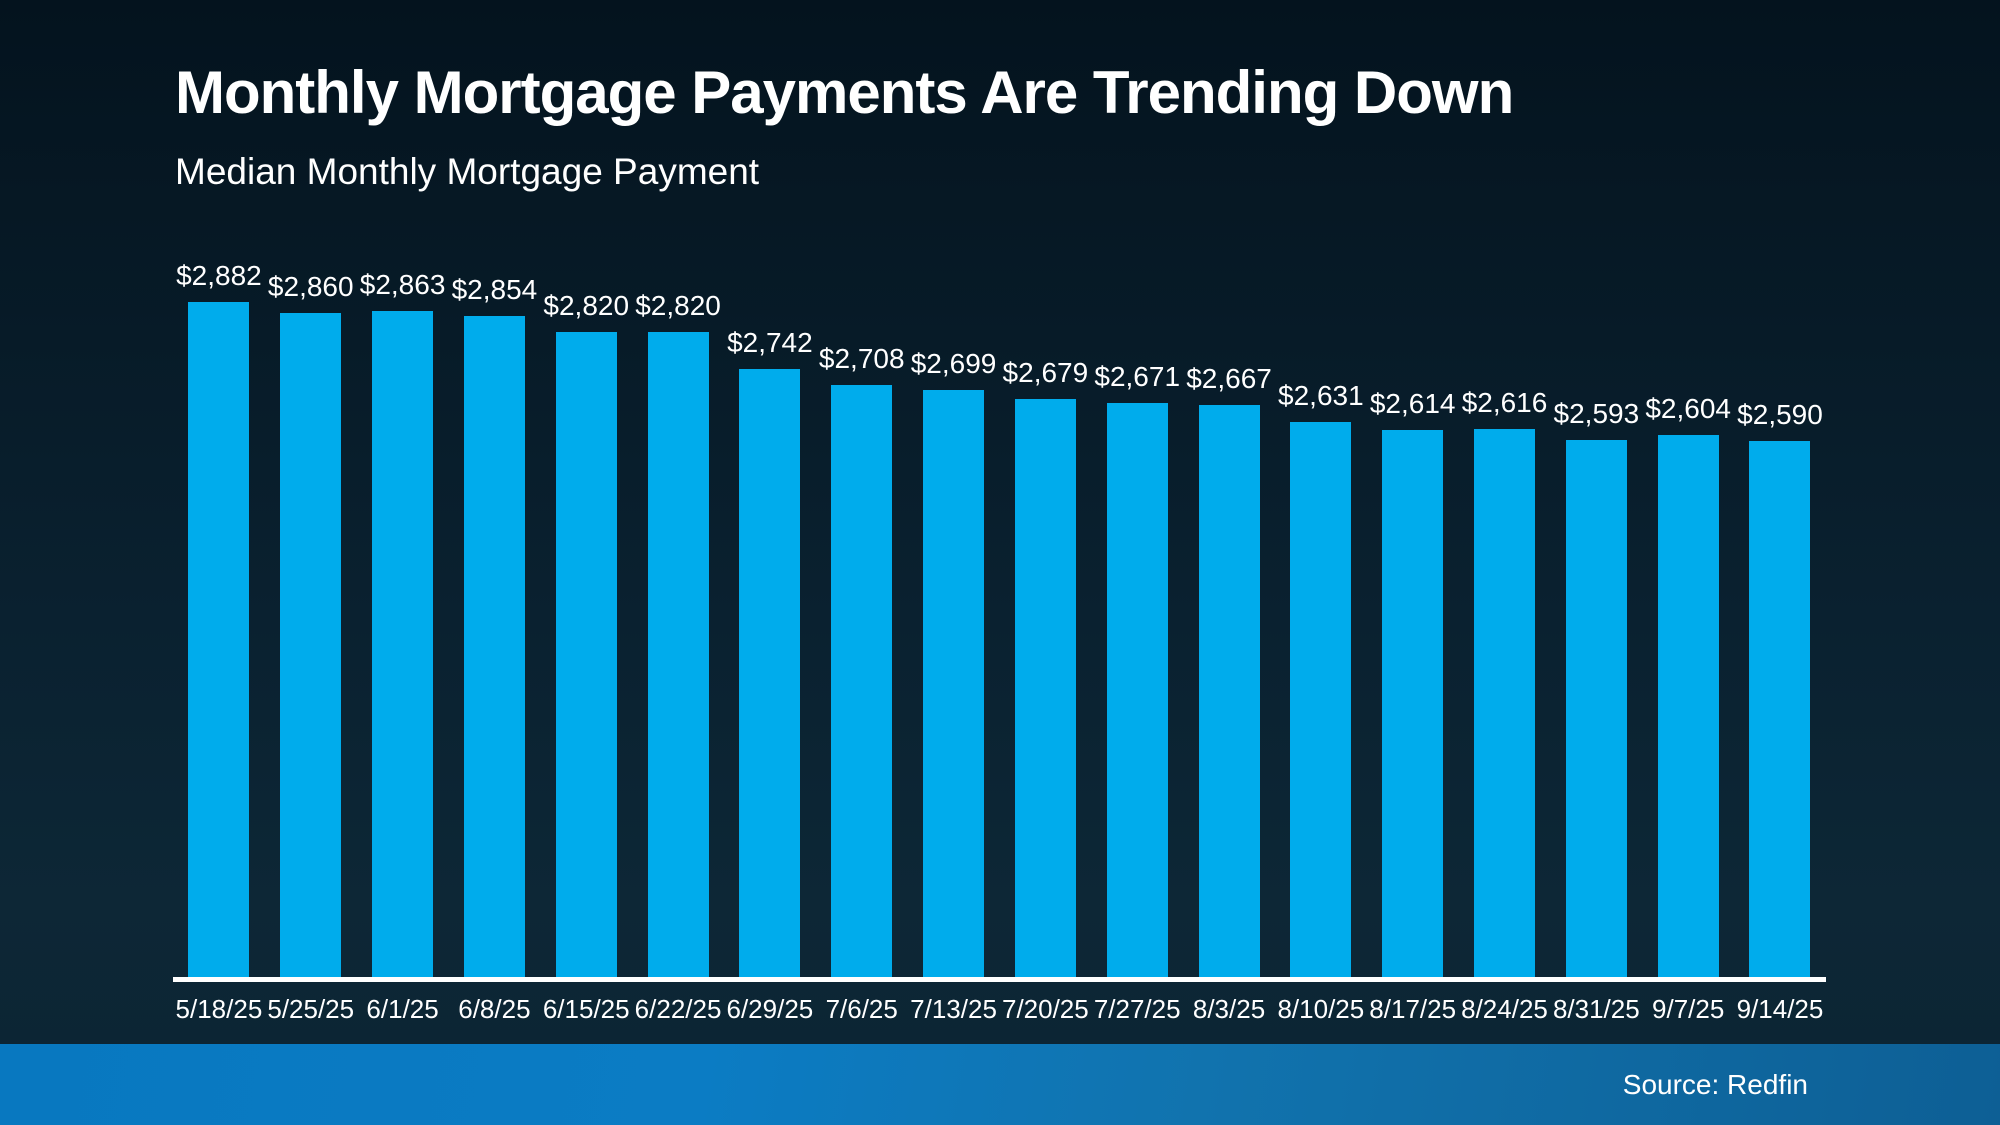 The height and width of the screenshot is (1125, 2000). Describe the element at coordinates (999, 979) in the screenshot. I see `x-axis-line` at that location.